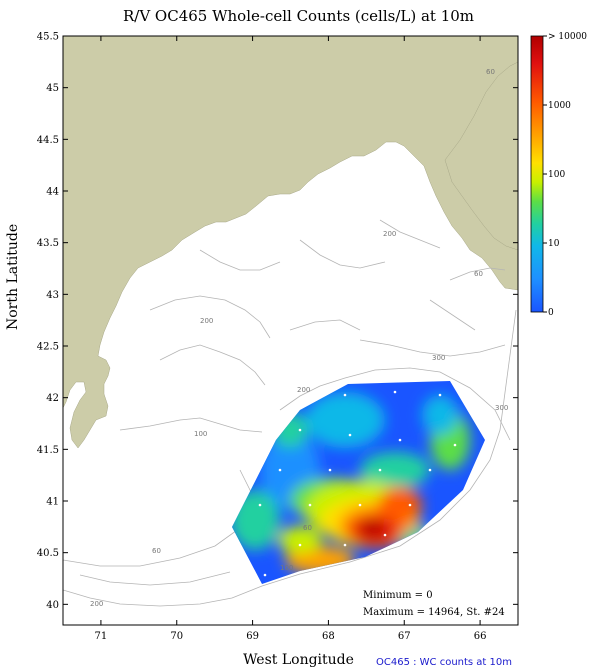 The width and height of the screenshot is (597, 672). Describe the element at coordinates (481, 156) in the screenshot. I see `land-nova-scotia` at that location.